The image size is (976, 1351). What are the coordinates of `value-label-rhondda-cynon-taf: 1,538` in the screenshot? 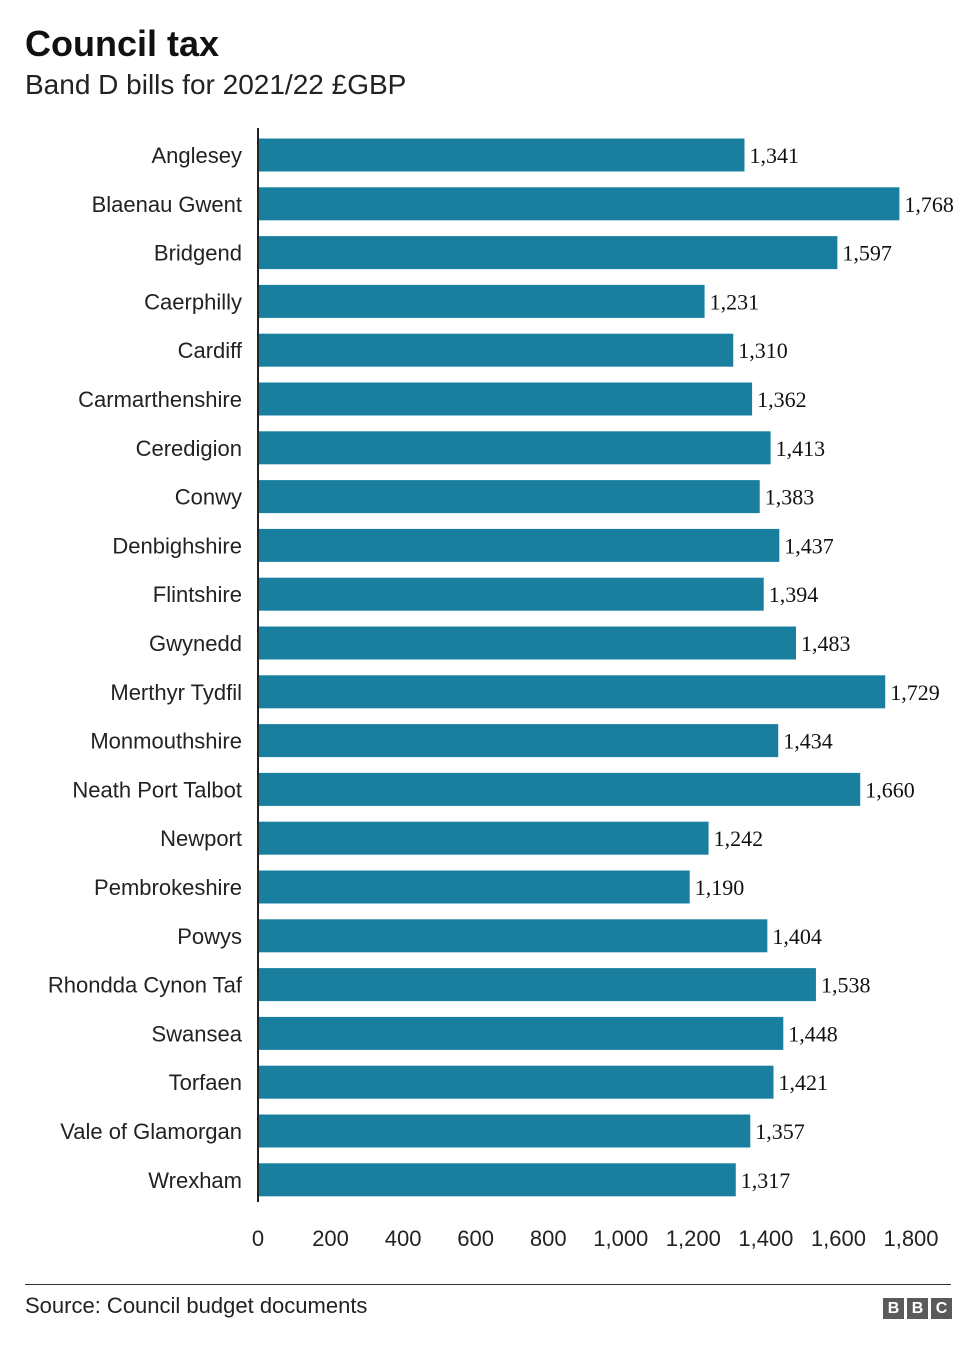 It's located at (846, 985).